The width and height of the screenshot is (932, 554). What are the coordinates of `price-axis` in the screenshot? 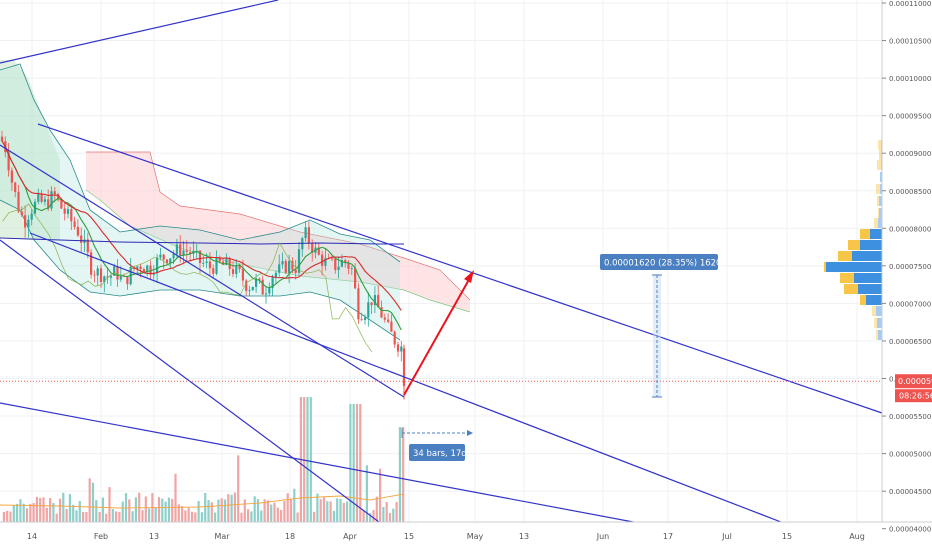 It's located at (907, 261).